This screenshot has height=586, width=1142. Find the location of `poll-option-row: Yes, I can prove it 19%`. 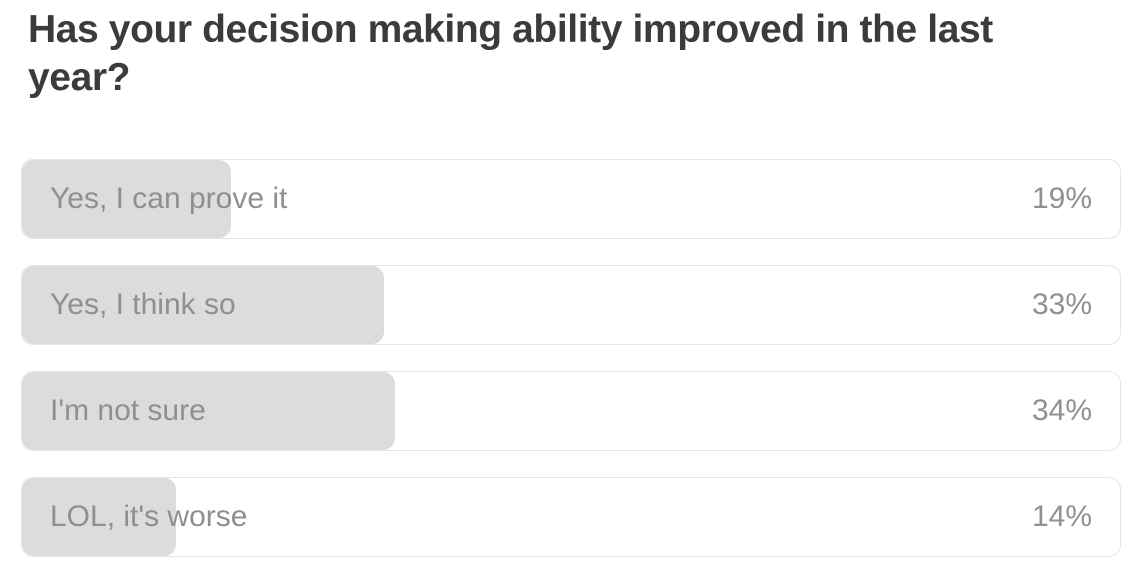

poll-option-row: Yes, I can prove it 19% is located at coordinates (571, 199).